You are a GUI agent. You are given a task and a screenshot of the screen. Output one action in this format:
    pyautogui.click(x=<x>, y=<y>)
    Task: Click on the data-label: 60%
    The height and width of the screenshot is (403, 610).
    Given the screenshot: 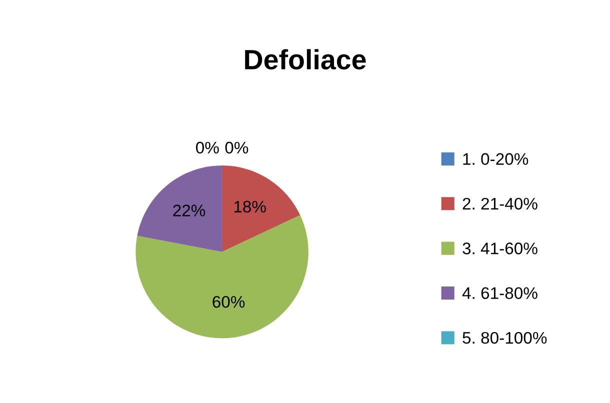 What is the action you would take?
    pyautogui.click(x=228, y=302)
    